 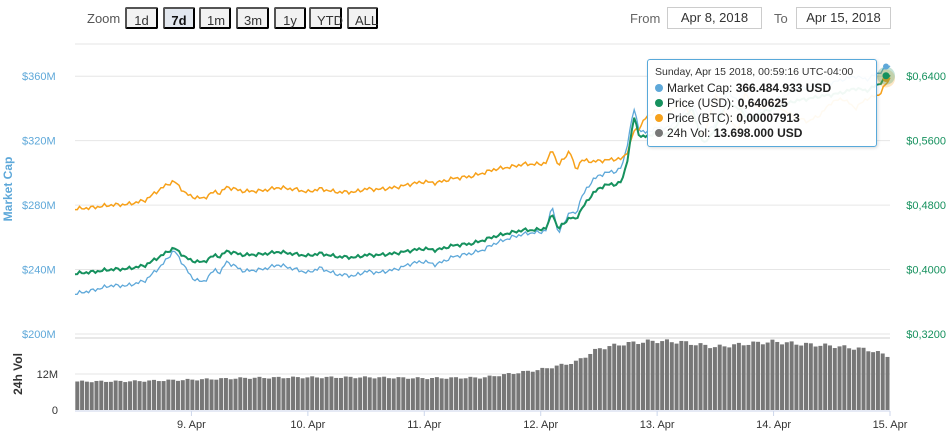 What do you see at coordinates (179, 18) in the screenshot?
I see `zoom-7d-button: 7d` at bounding box center [179, 18].